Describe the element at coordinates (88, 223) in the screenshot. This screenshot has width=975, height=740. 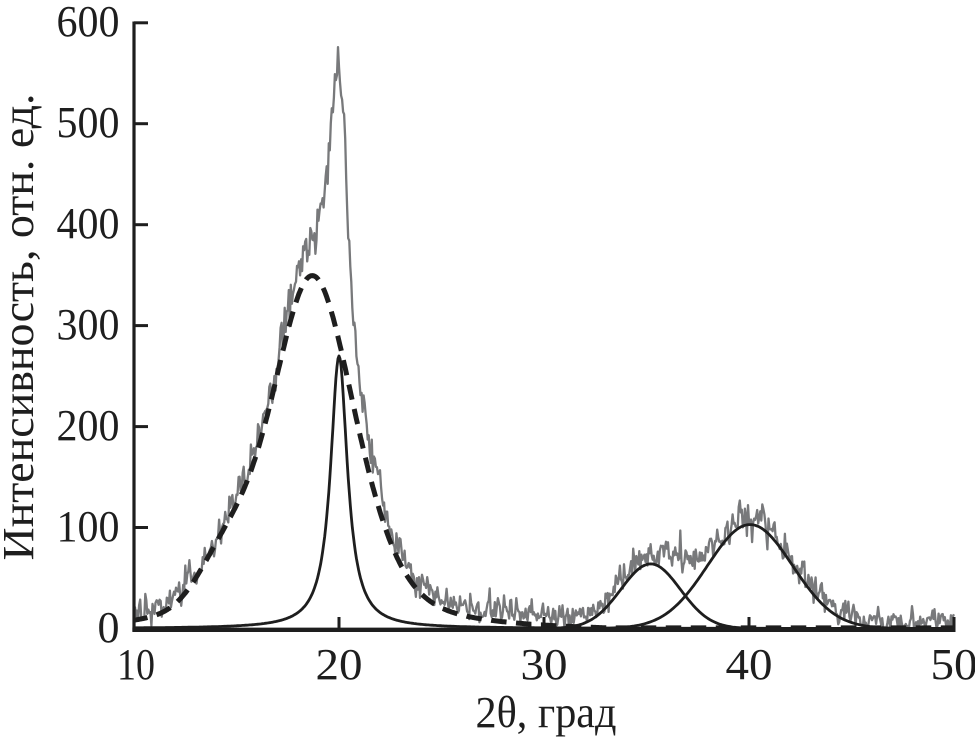
I see `svg-text: 400` at that location.